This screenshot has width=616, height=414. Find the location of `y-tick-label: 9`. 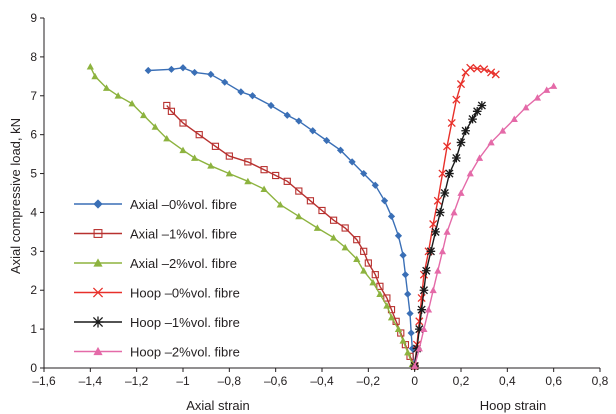

y-tick-label: 9 is located at coordinates (33, 18).